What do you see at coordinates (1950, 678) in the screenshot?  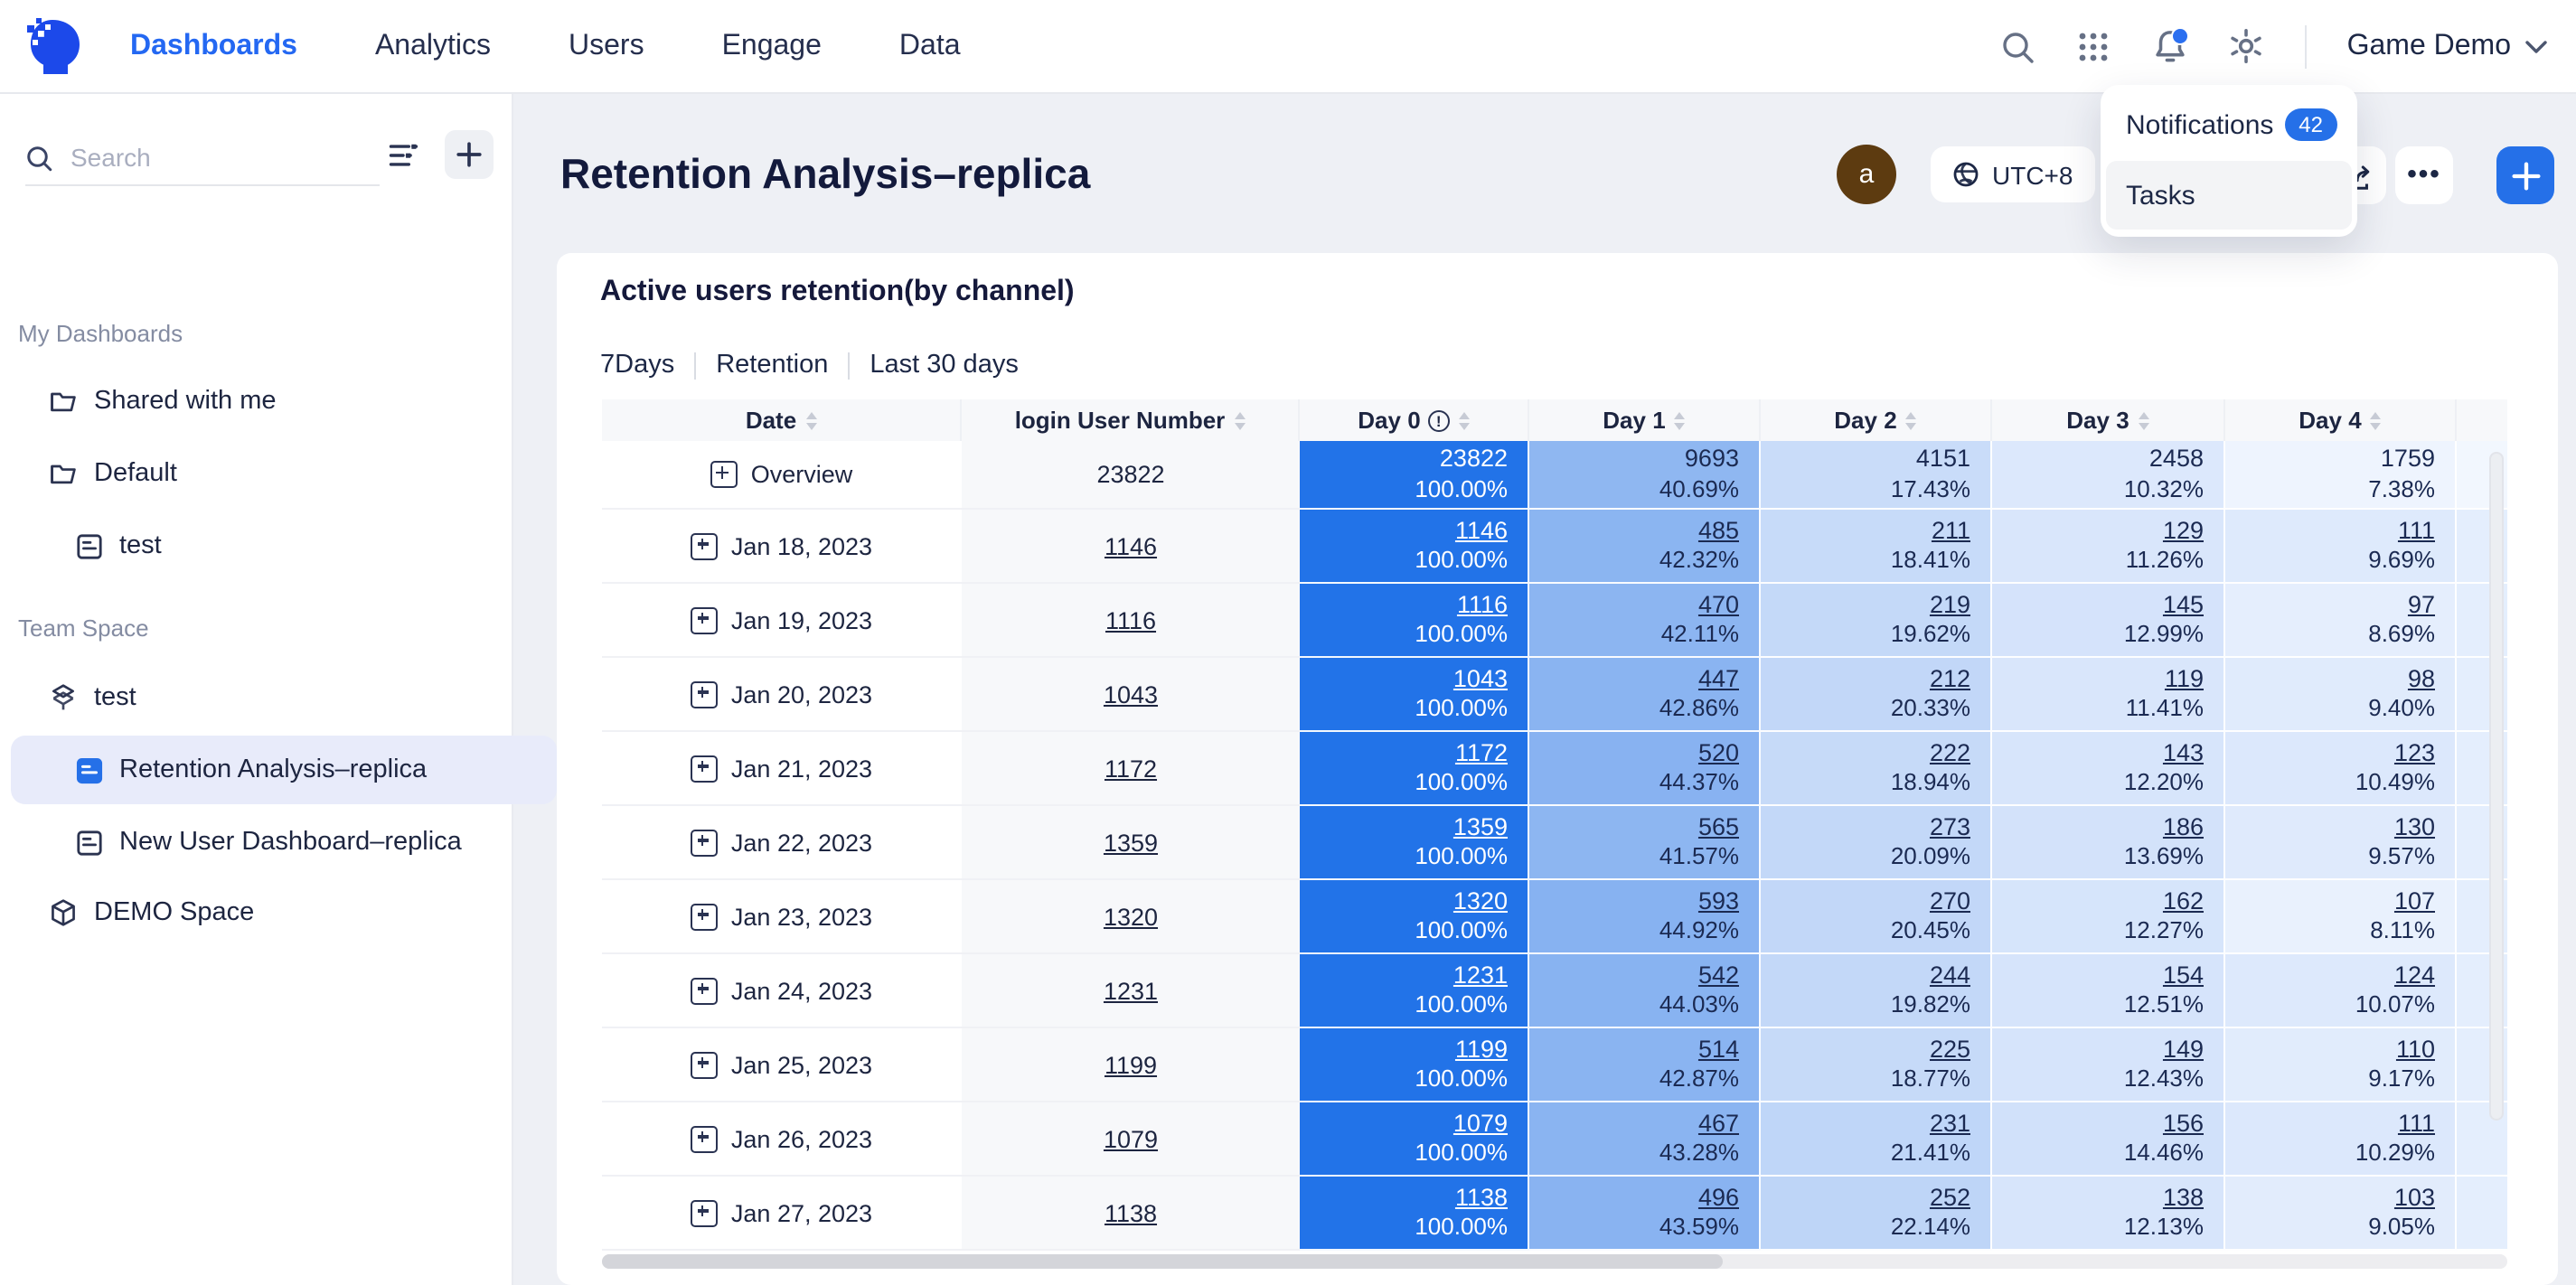 I see `day-value: 212` at bounding box center [1950, 678].